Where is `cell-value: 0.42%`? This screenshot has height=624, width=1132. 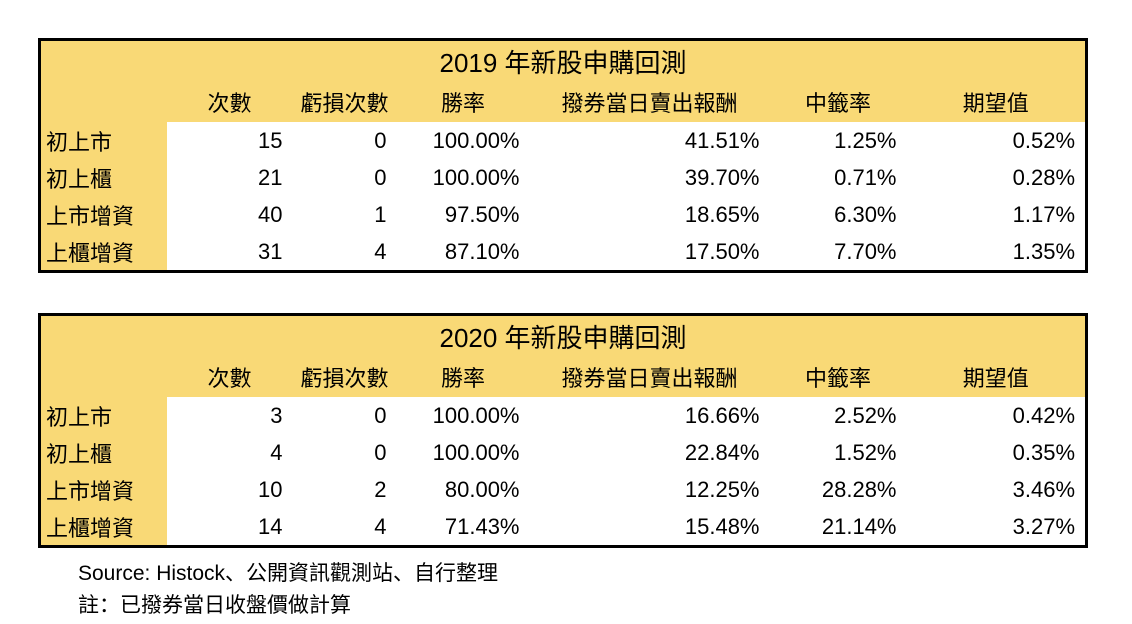 cell-value: 0.42% is located at coordinates (996, 415).